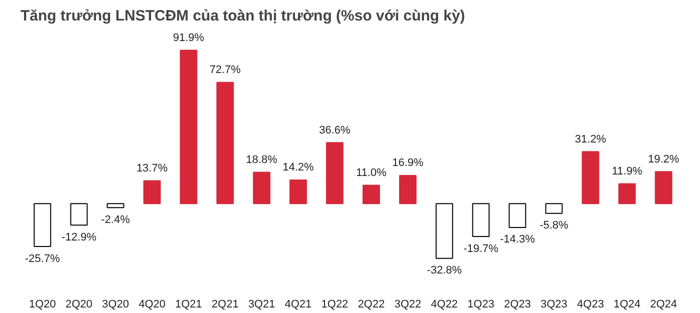 The width and height of the screenshot is (700, 313). Describe the element at coordinates (444, 270) in the screenshot. I see `data-label: -32.8%` at that location.